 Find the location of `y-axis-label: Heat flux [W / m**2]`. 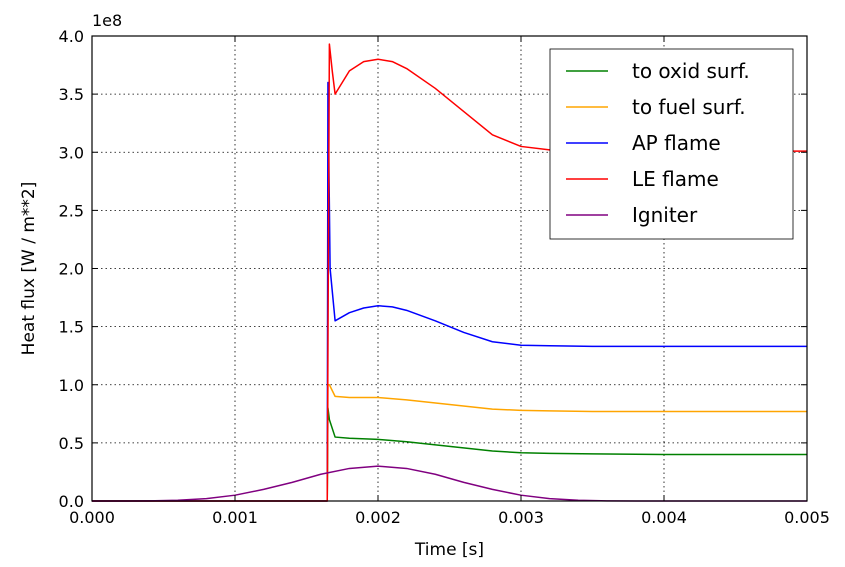

y-axis-label: Heat flux [W / m**2] is located at coordinates (29, 269).